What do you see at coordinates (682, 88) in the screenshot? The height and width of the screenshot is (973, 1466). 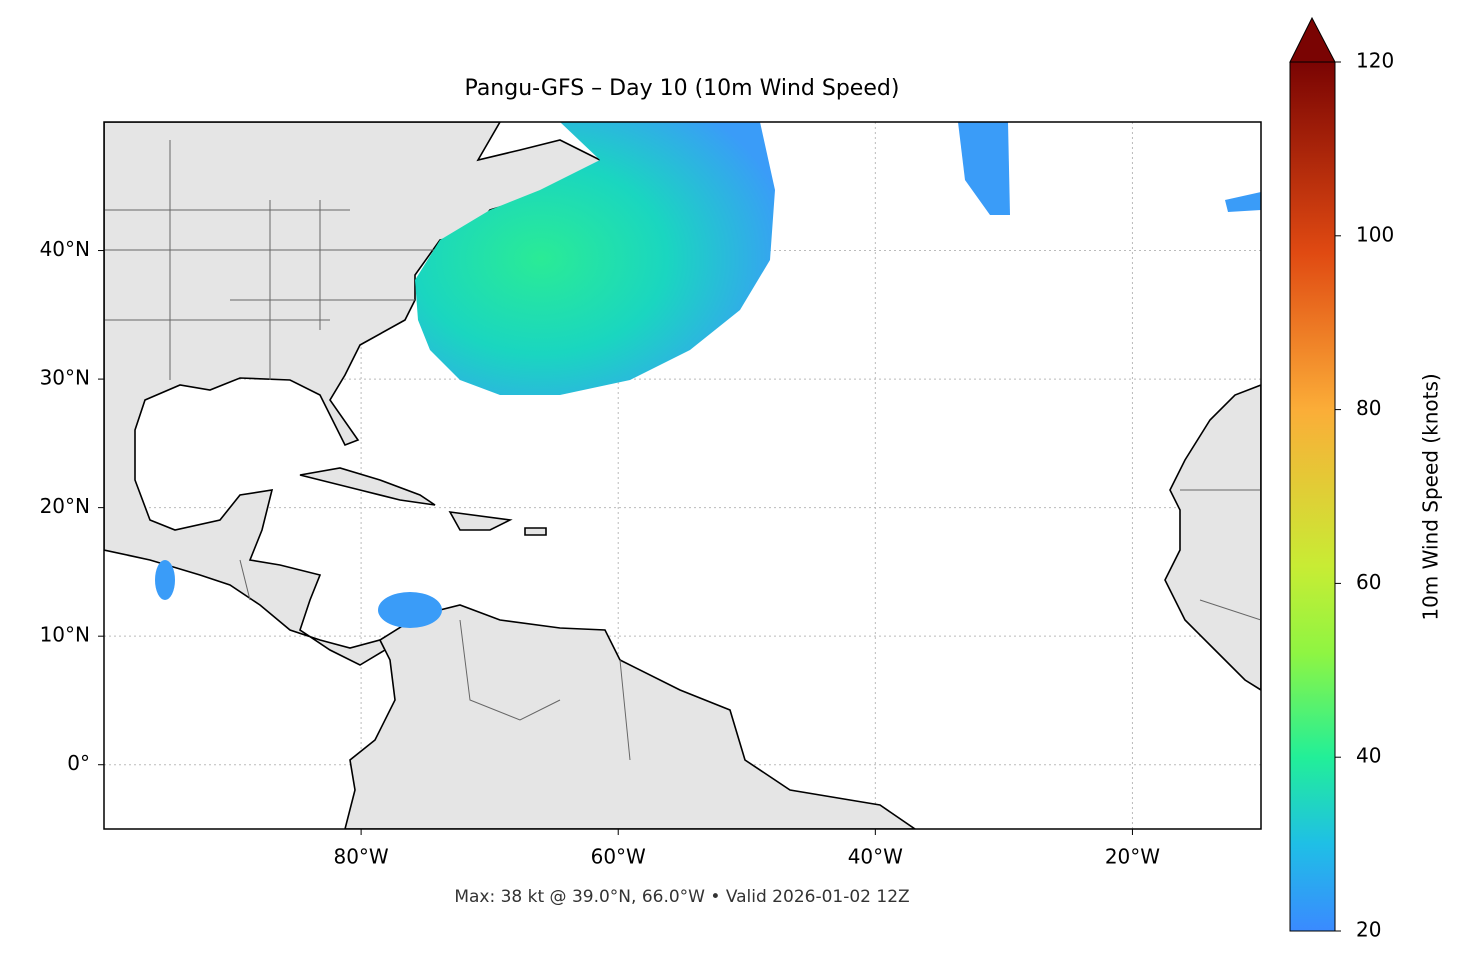 I see `title: Pangu-GFS – Day 10 (10m Wind Speed)` at bounding box center [682, 88].